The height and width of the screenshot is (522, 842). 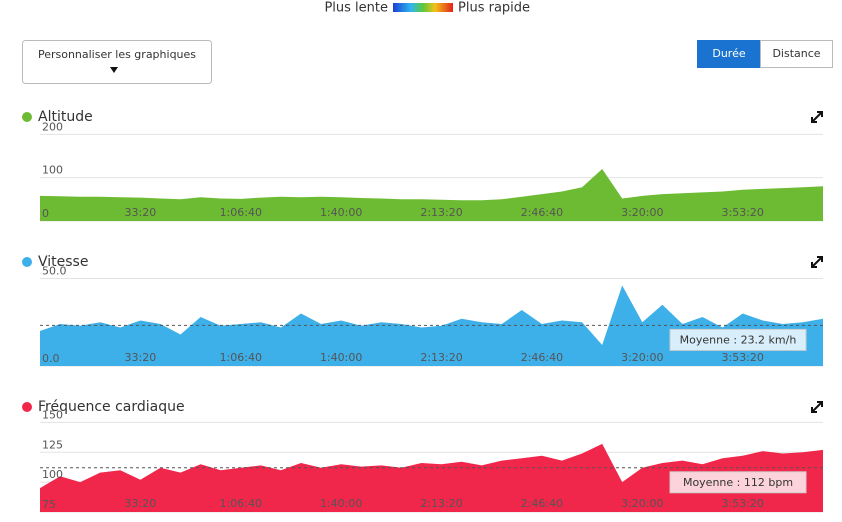 I want to click on toggle-label: Distance, so click(x=796, y=53).